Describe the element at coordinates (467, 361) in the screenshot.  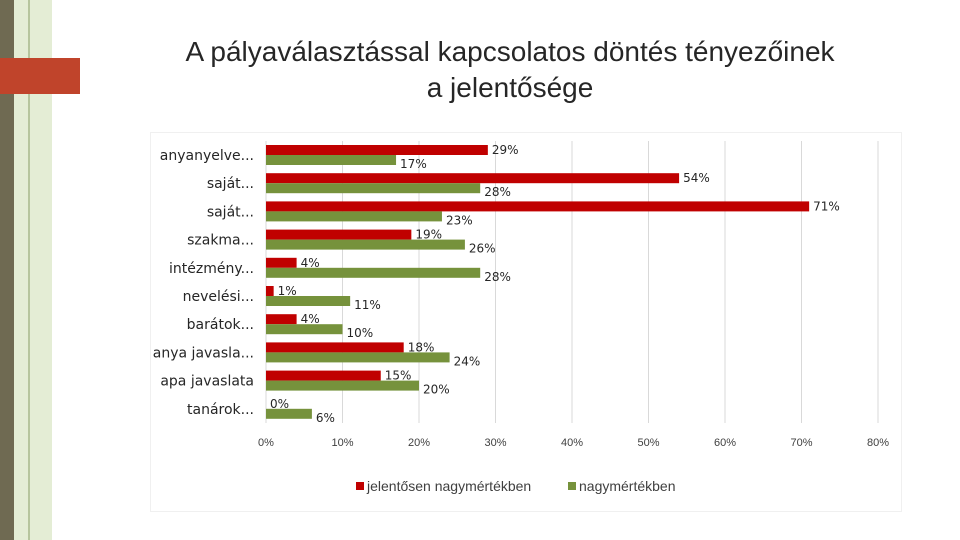
I see `data-label: 24%` at that location.